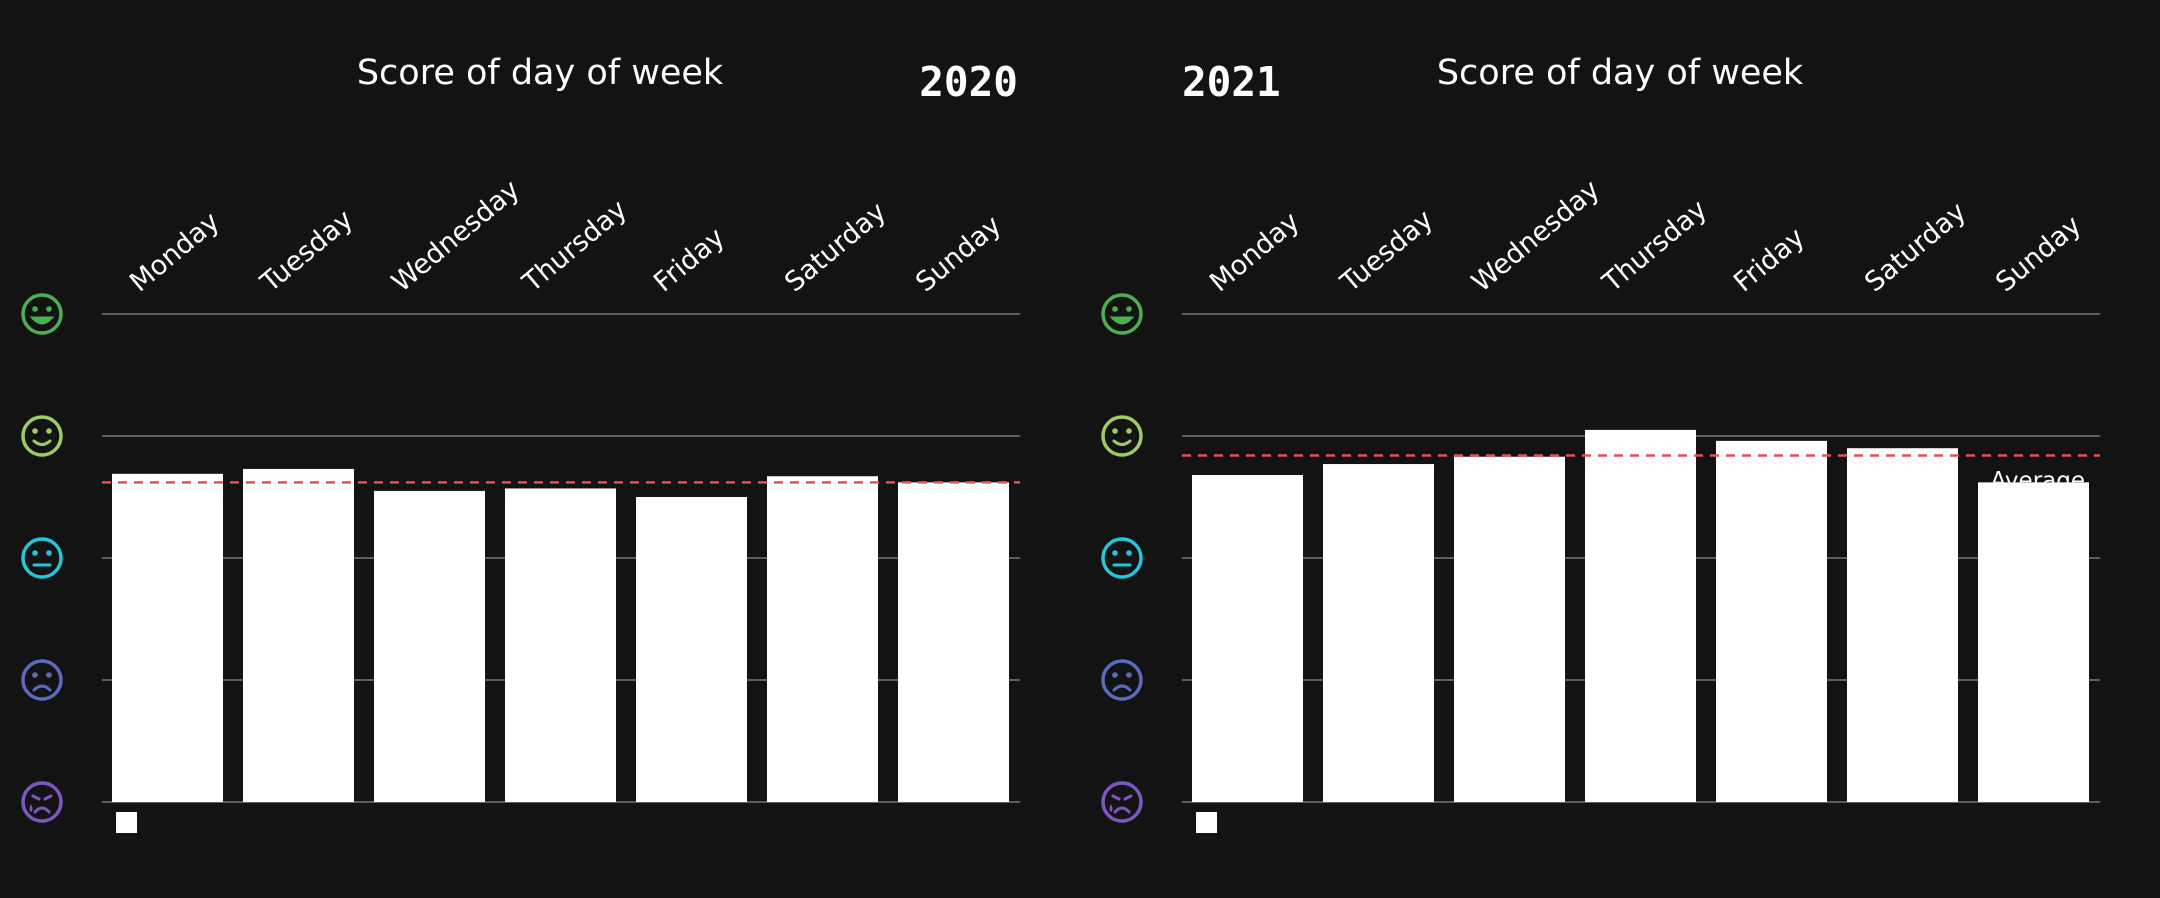 This screenshot has width=2160, height=898. Describe the element at coordinates (1231, 82) in the screenshot. I see `year-label: 2021` at that location.